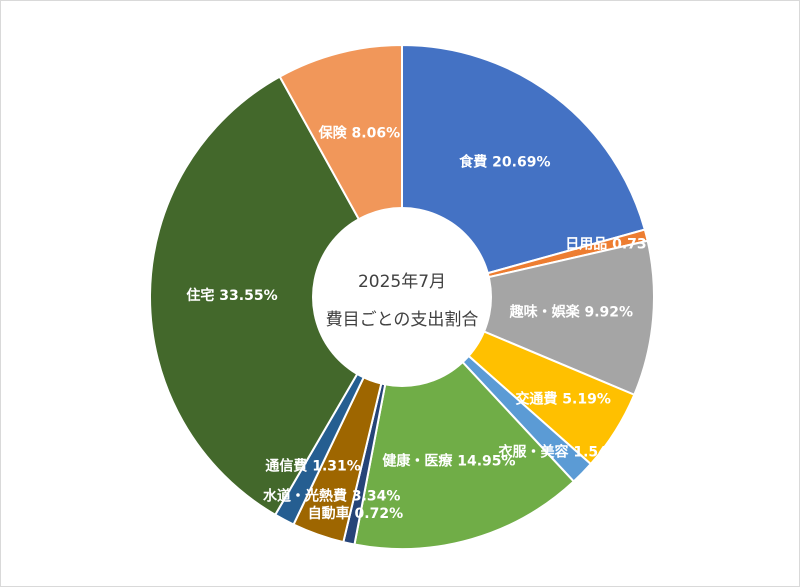  I want to click on slice-label-0: 食費 20.69%, so click(504, 162).